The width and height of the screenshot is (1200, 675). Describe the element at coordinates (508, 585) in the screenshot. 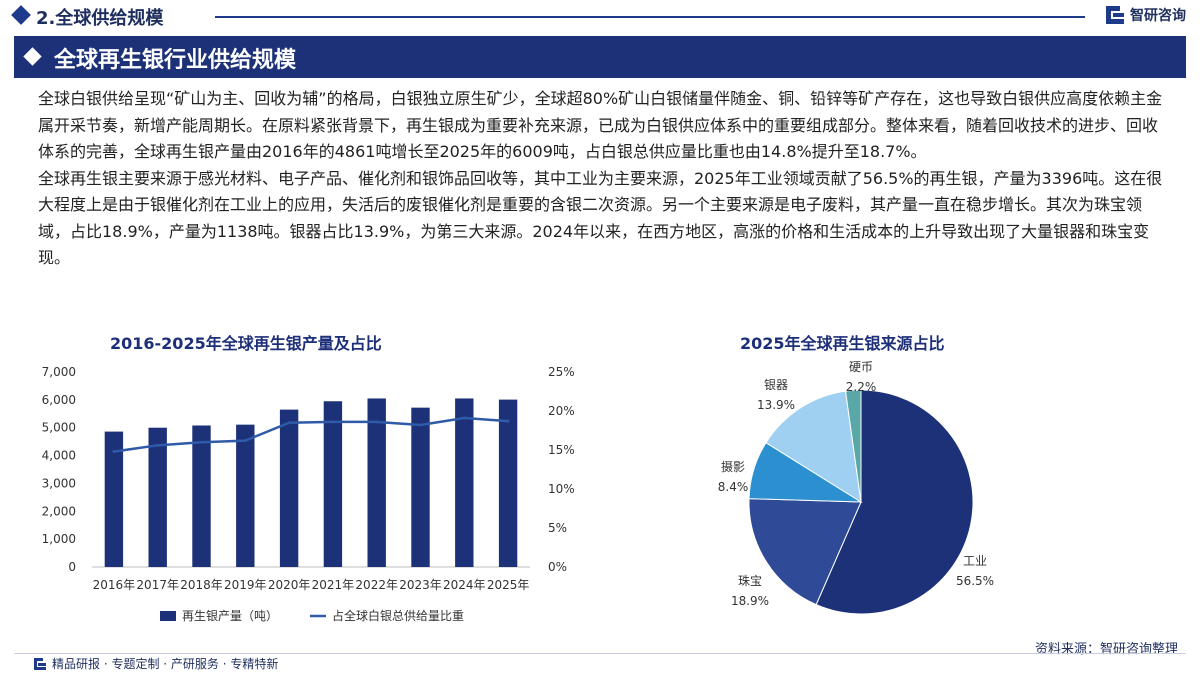

I see `x-tick-label: 2025年` at that location.